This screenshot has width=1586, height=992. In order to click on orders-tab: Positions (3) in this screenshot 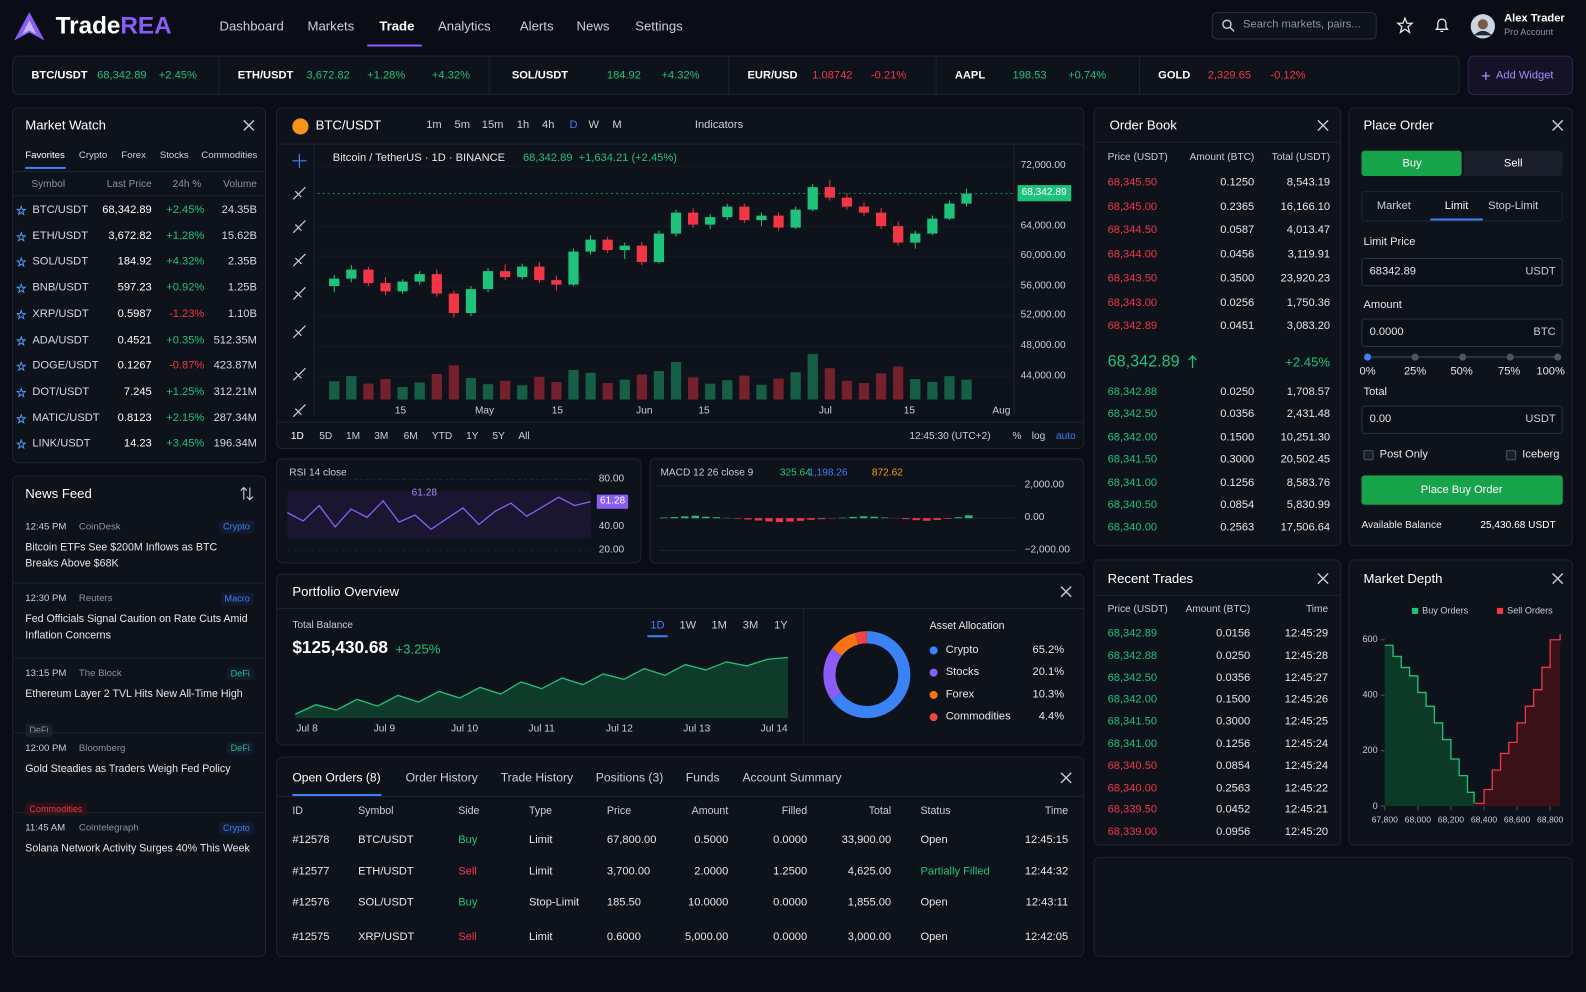, I will do `click(629, 777)`.